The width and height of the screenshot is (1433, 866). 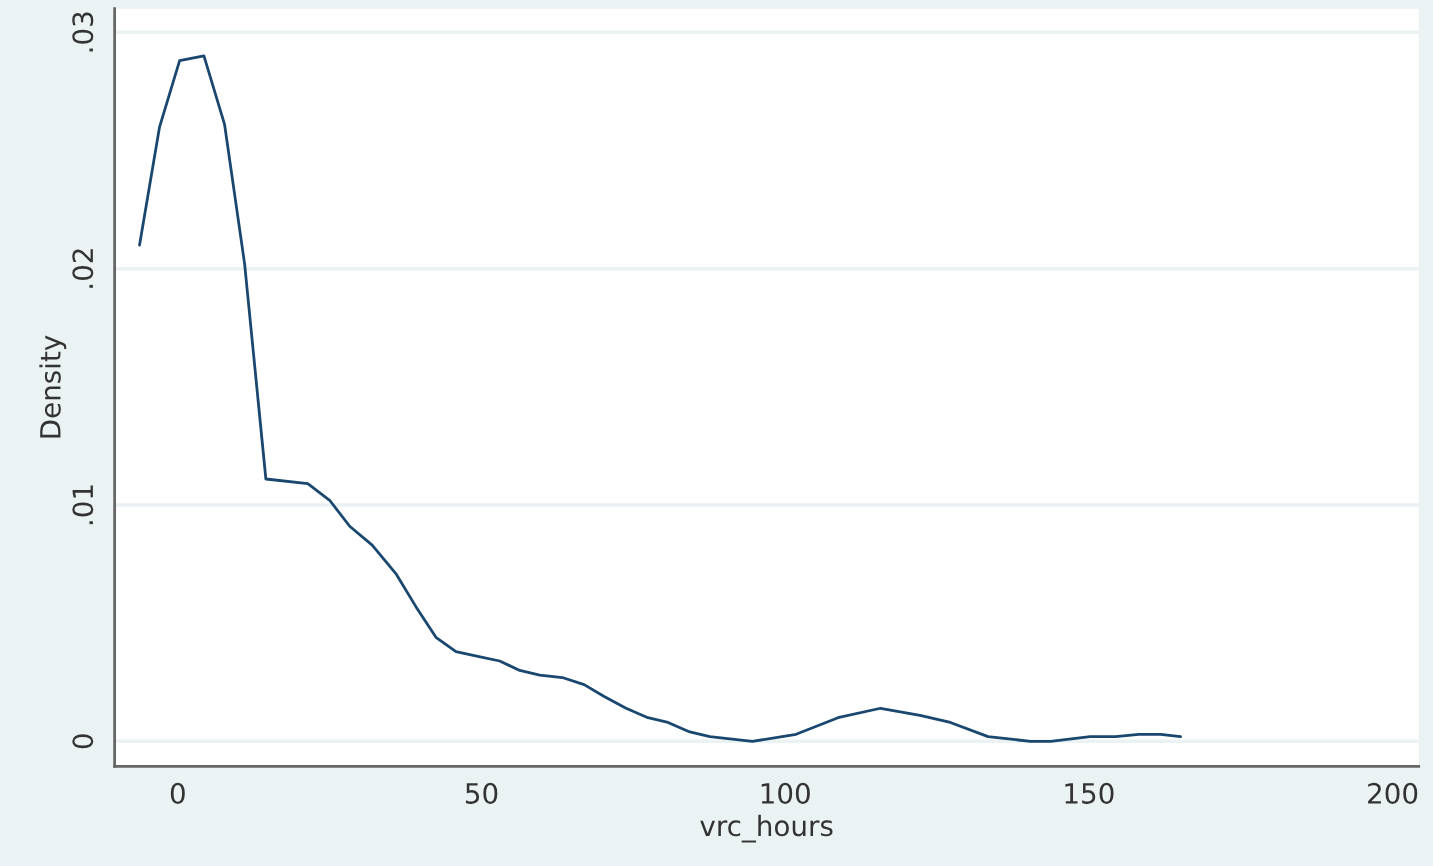 I want to click on y-tick-label: .01, so click(x=83, y=505).